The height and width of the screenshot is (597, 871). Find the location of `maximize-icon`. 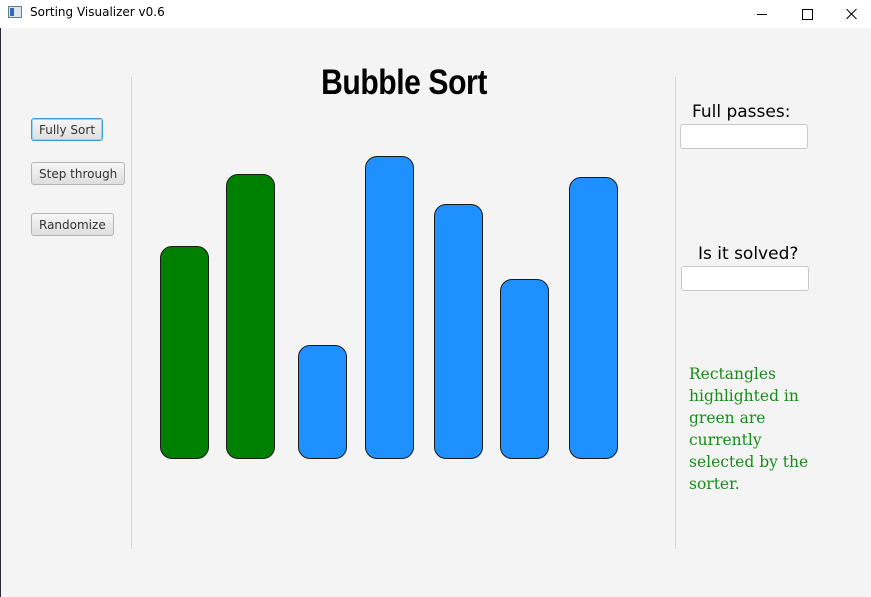

maximize-icon is located at coordinates (807, 14).